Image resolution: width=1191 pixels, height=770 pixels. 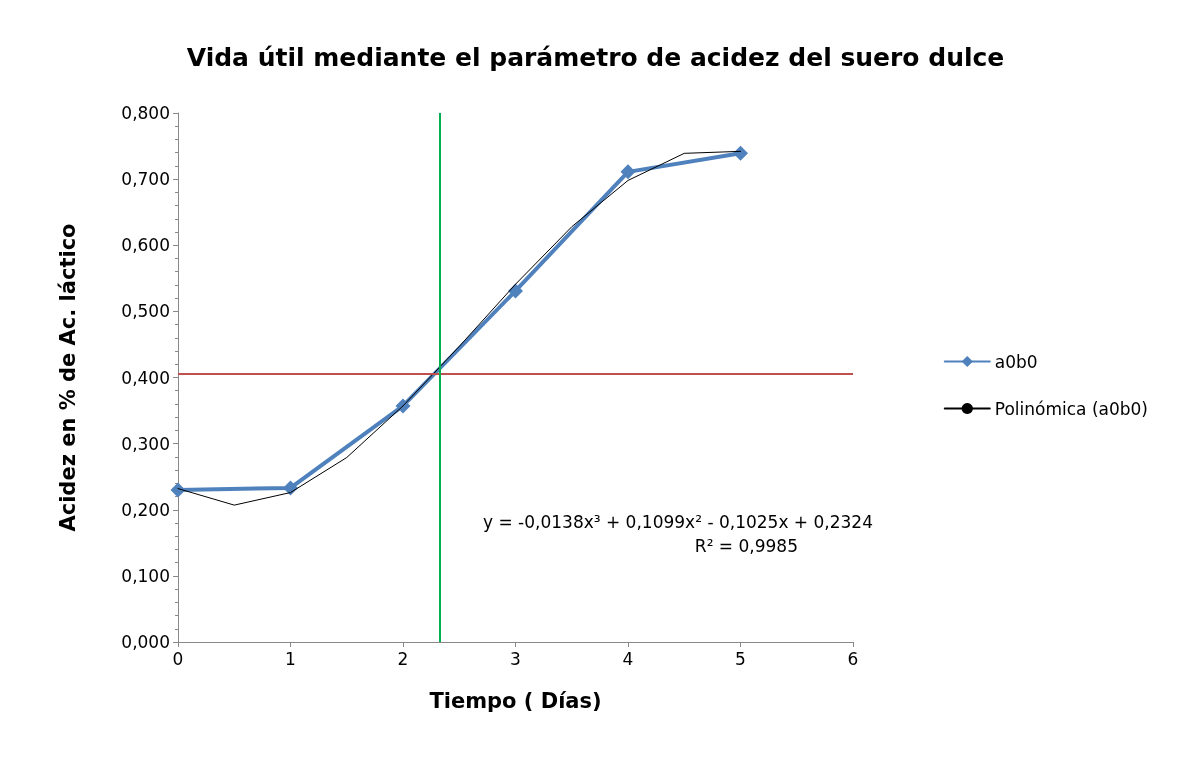 What do you see at coordinates (145, 113) in the screenshot?
I see `y-tick-label: 0,800` at bounding box center [145, 113].